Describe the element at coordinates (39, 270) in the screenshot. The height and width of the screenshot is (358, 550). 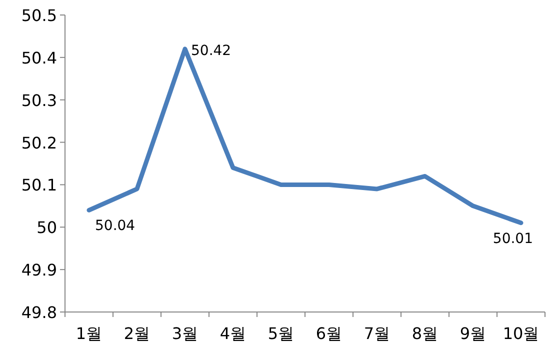
I see `y-tick-label: 49.9` at that location.